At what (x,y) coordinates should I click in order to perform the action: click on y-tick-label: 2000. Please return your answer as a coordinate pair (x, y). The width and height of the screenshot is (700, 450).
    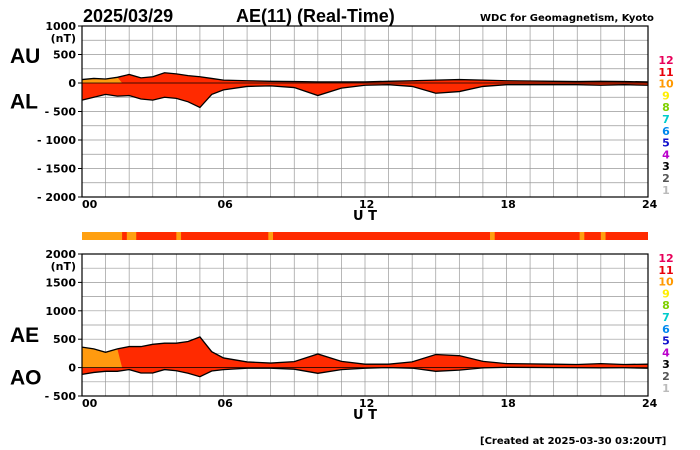
    Looking at the image, I should click on (60, 254).